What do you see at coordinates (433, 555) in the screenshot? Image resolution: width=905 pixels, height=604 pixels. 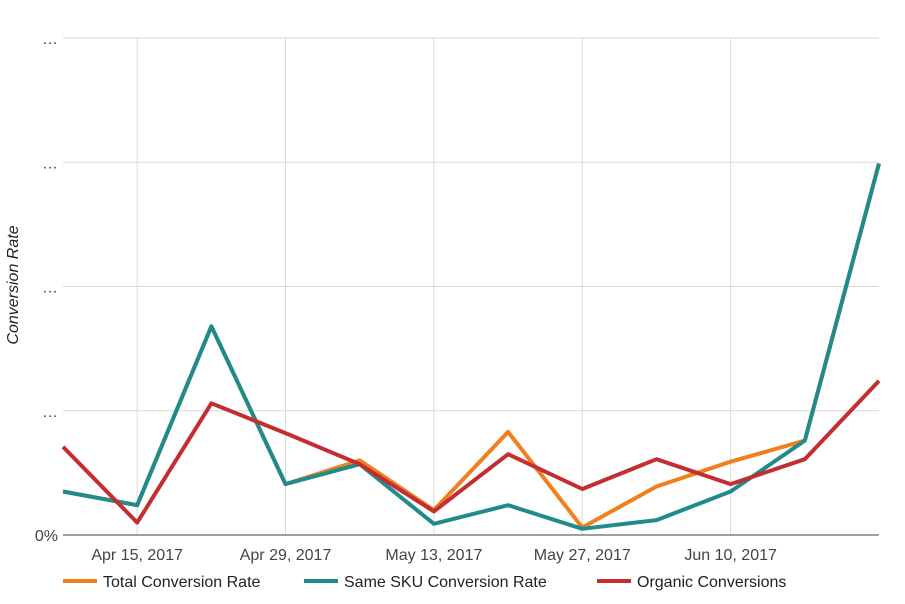 I see `x-tick-label: May 13, 2017` at bounding box center [433, 555].